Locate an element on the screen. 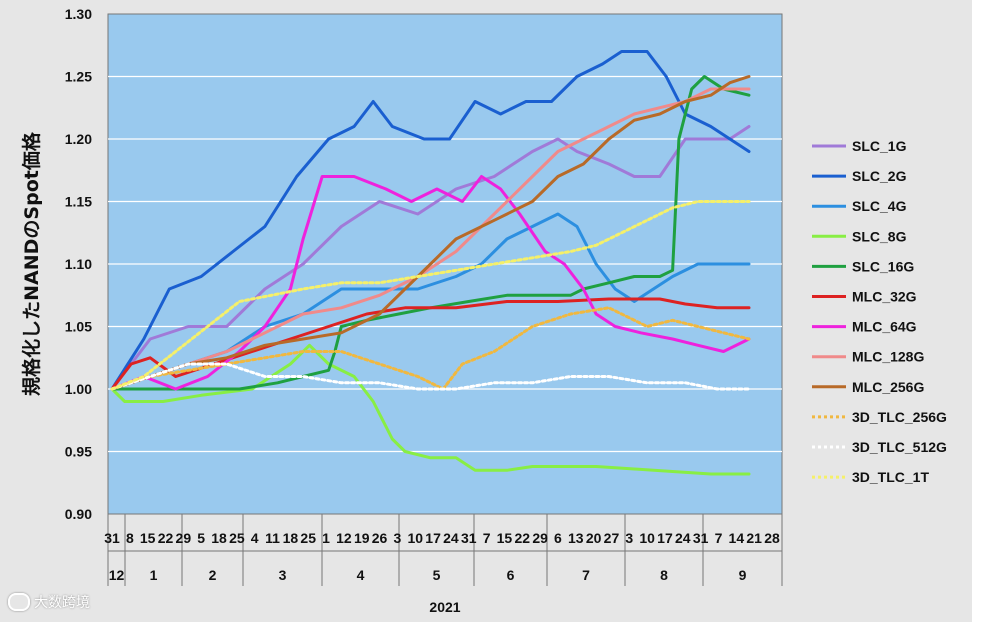 The image size is (1000, 622). x-tick-day-label: 19 is located at coordinates (362, 538).